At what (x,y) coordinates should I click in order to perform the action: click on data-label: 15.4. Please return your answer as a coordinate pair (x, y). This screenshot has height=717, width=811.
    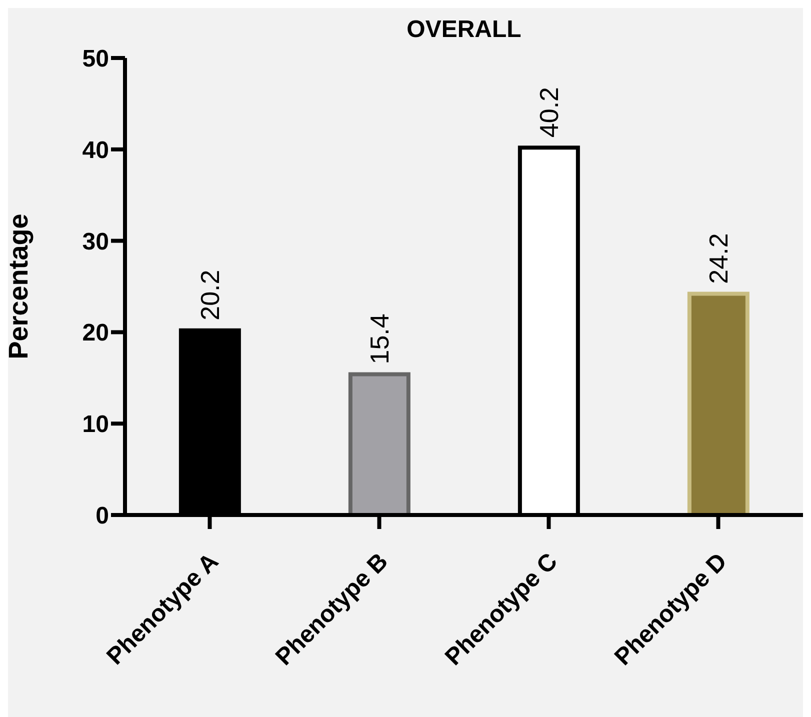
    Looking at the image, I should click on (379, 339).